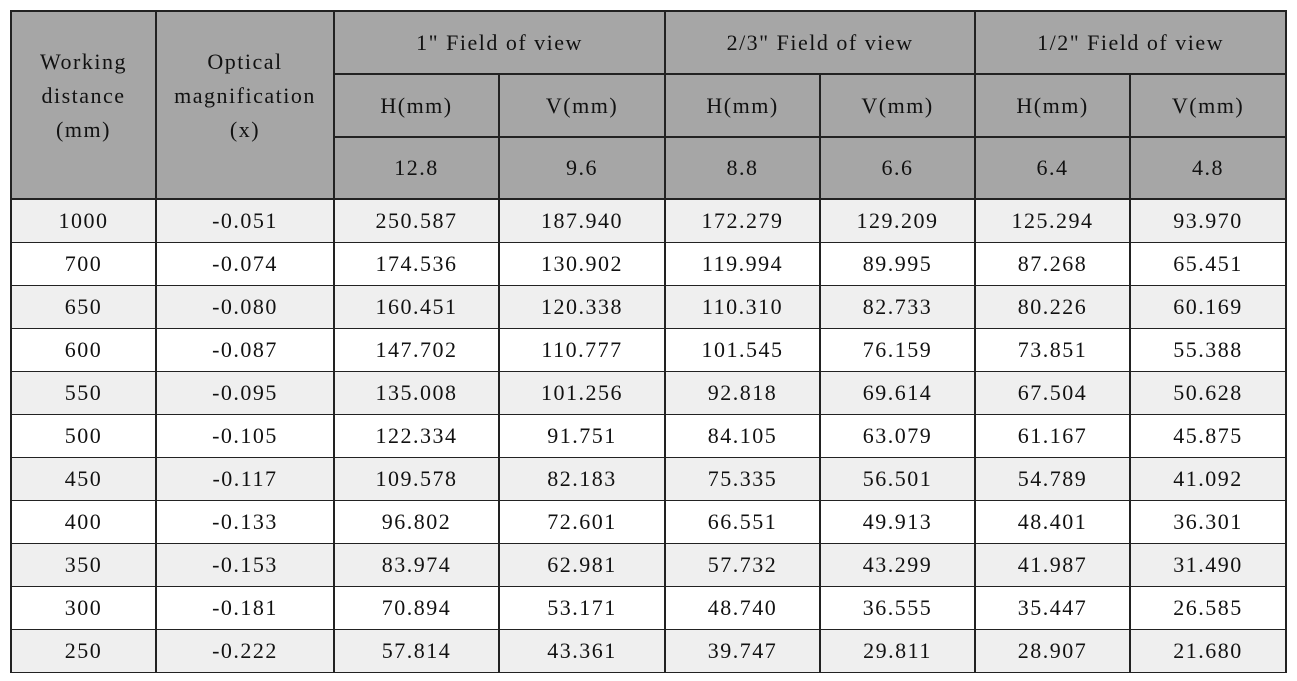 The height and width of the screenshot is (681, 1297). Describe the element at coordinates (743, 306) in the screenshot. I see `data-cell: 110.310` at that location.